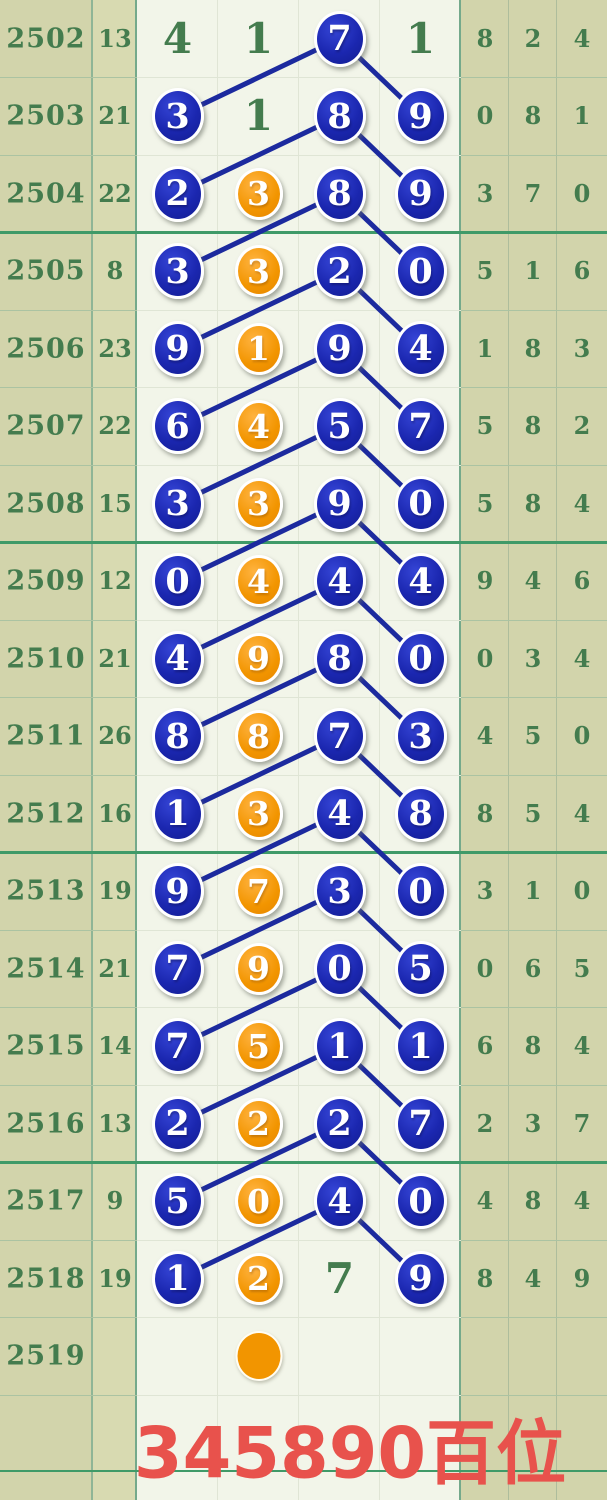  I want to click on period-label: 2503, so click(46, 116).